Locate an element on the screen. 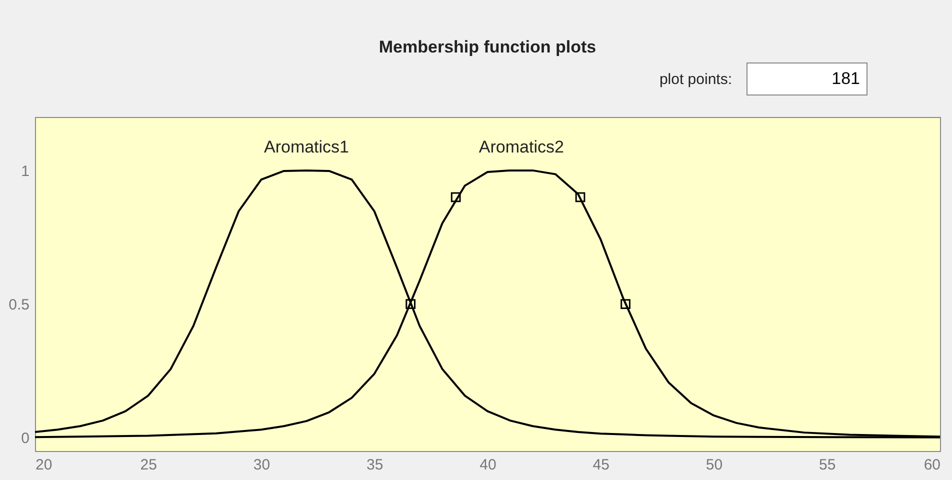 This screenshot has height=480, width=952. series-label: Aromatics2 is located at coordinates (521, 146).